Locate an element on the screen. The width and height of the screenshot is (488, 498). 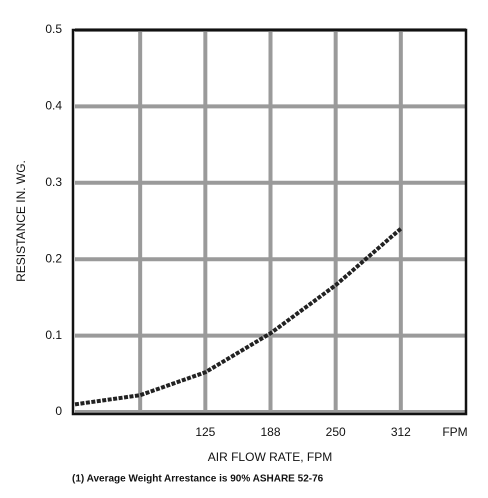
y-tick-label: 0 is located at coordinates (58, 411).